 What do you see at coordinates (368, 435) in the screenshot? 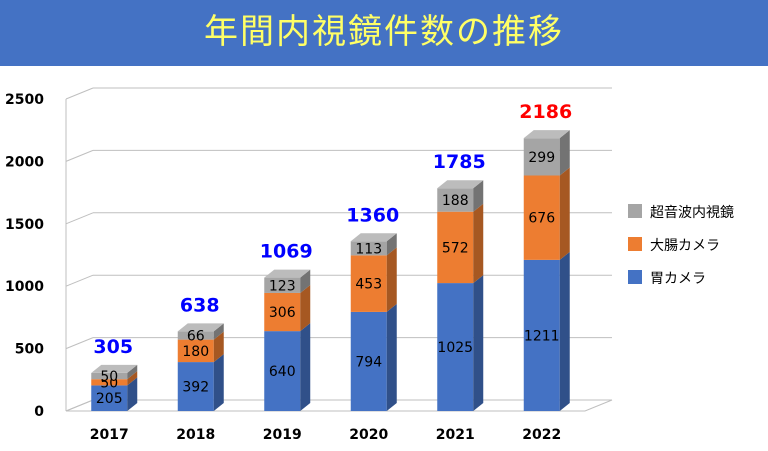
I see `x-tick-label: 2020` at bounding box center [368, 435].